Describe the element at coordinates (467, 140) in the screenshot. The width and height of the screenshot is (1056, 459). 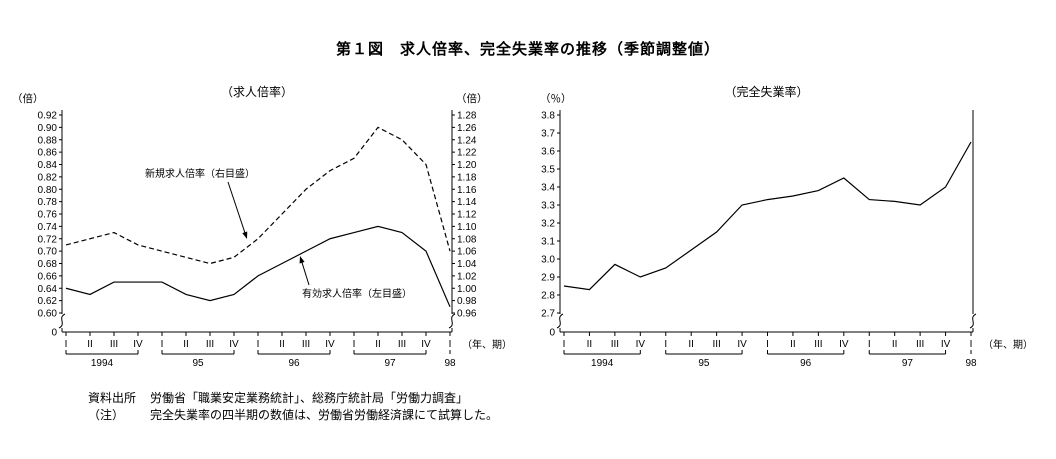
I see `y-tick-label: 1.24` at that location.